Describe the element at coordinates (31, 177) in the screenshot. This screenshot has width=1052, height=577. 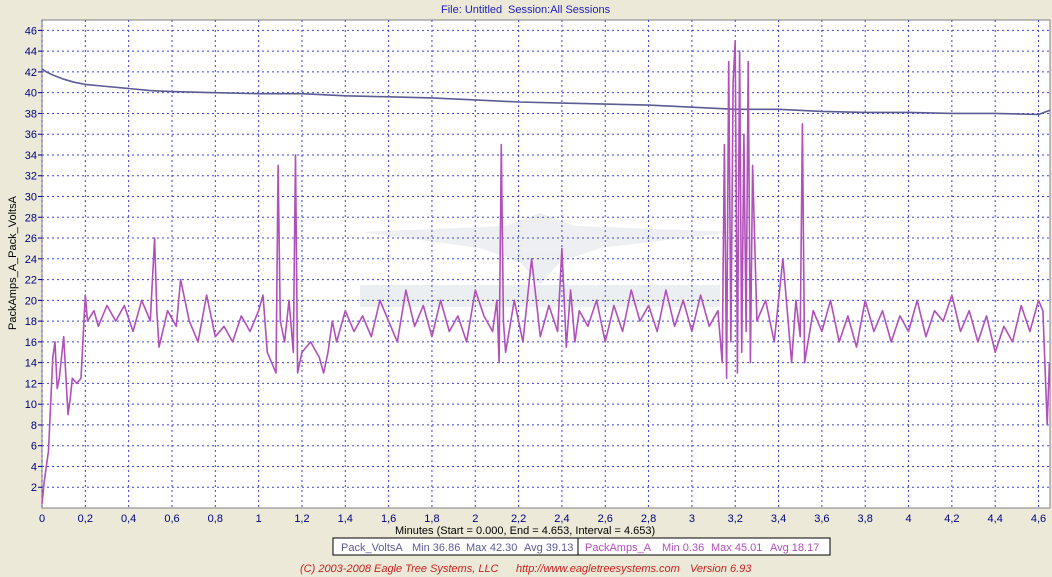
I see `y-tick-label: 32` at that location.